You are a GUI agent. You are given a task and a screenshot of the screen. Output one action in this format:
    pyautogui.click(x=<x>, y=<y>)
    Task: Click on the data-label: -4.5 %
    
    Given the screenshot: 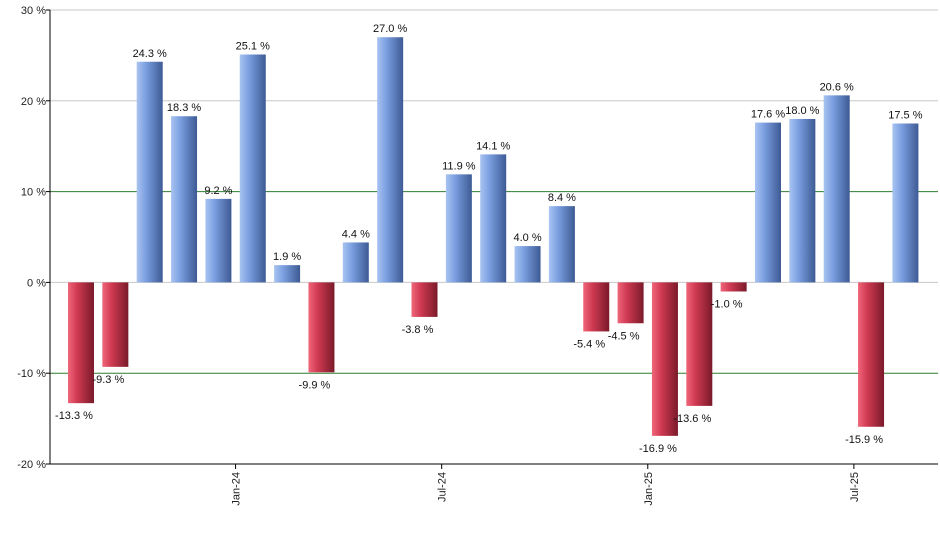 What is the action you would take?
    pyautogui.click(x=624, y=336)
    